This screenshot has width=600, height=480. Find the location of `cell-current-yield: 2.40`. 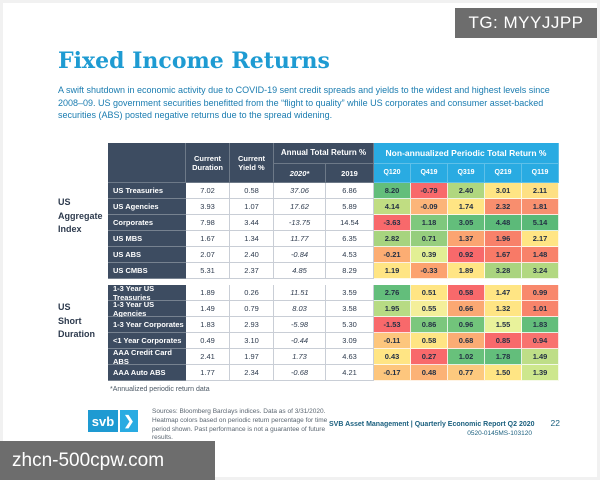

cell-current-yield: 2.40 is located at coordinates (252, 255).